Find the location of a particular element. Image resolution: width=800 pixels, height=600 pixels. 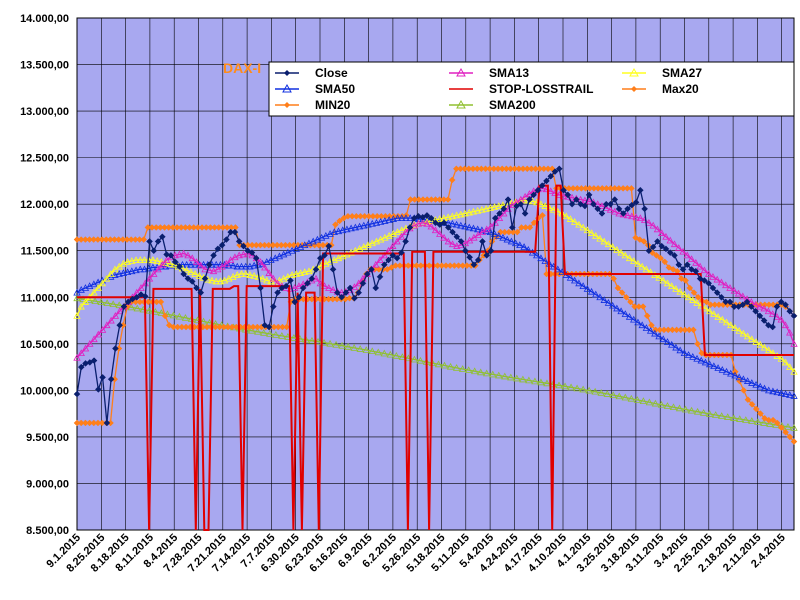

legend-item-sma13: SMA13 is located at coordinates (489, 73).